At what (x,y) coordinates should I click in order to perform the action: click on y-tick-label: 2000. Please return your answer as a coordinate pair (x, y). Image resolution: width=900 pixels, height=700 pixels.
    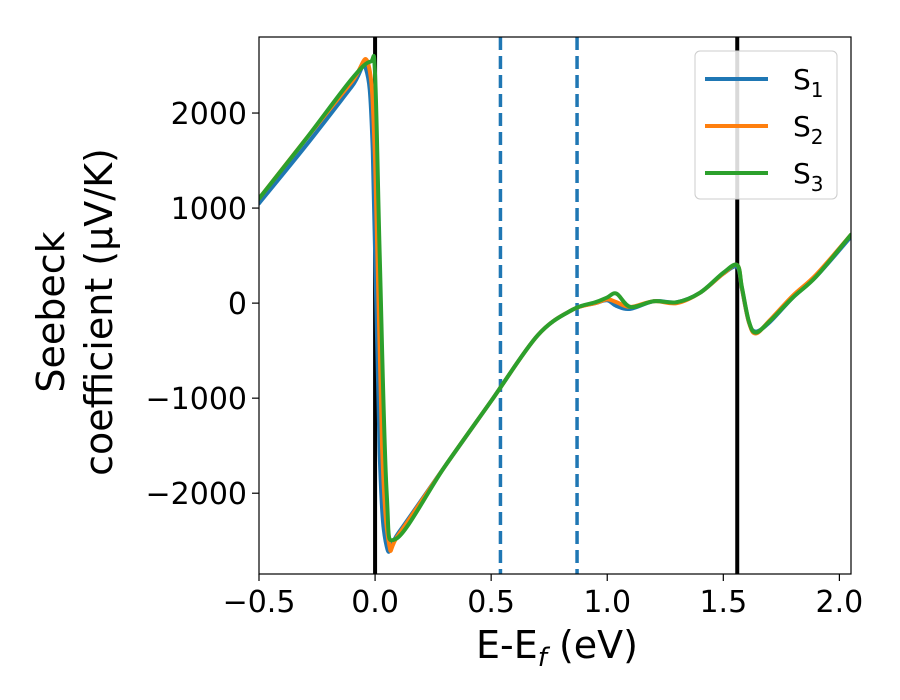
    Looking at the image, I should click on (209, 114).